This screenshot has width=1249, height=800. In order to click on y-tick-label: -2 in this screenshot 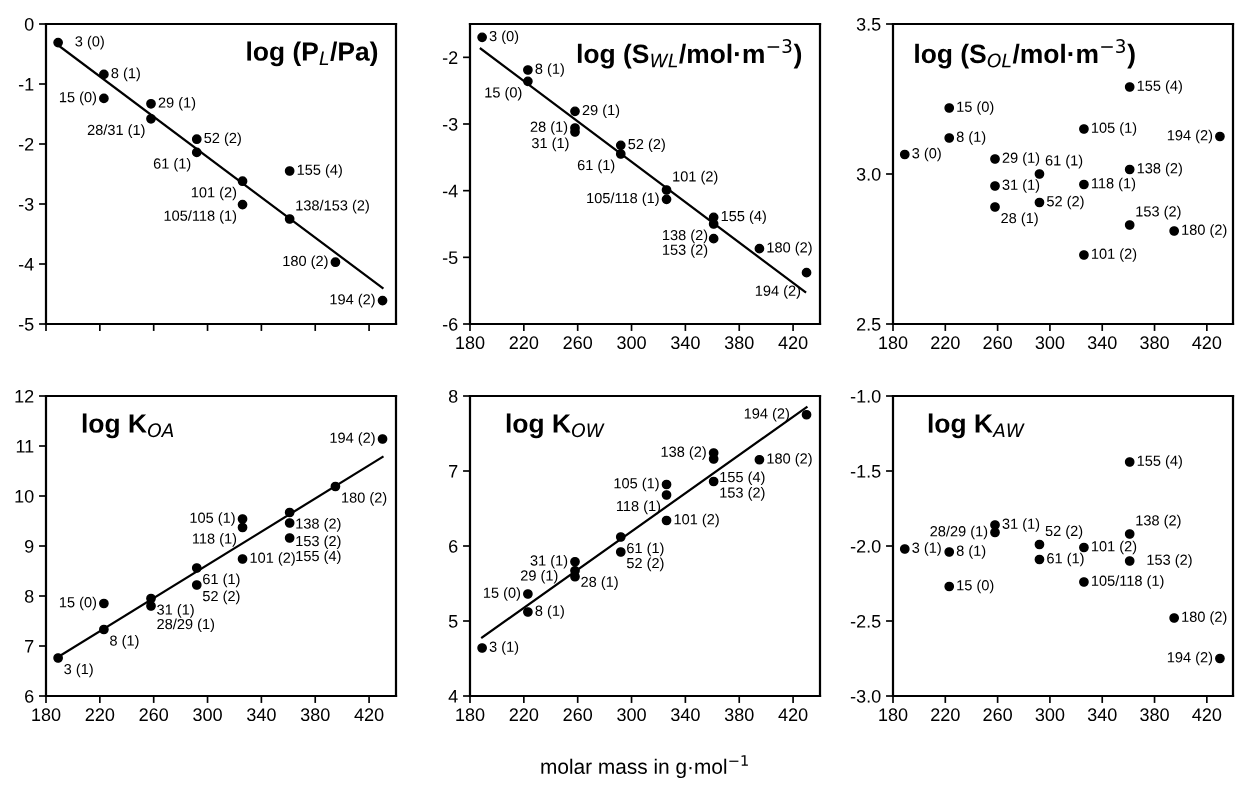, I will do `click(450, 57)`.